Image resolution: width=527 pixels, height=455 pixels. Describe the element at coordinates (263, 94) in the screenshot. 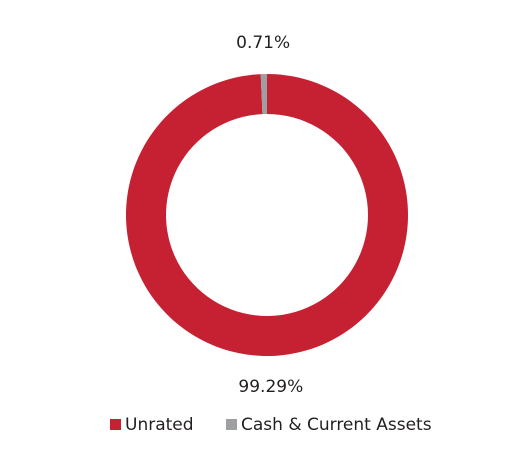

I see `donut-slice` at that location.